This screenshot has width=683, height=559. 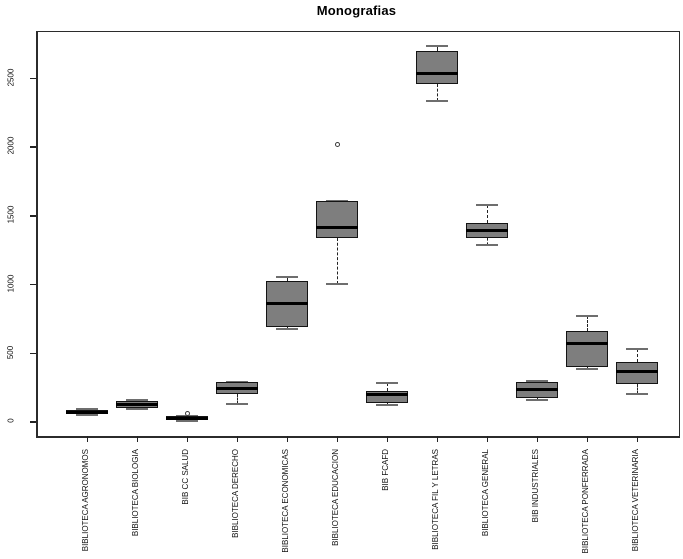 I want to click on x-tick-label-text: BIBLIOTECA EDUCACION, so click(x=335, y=497).